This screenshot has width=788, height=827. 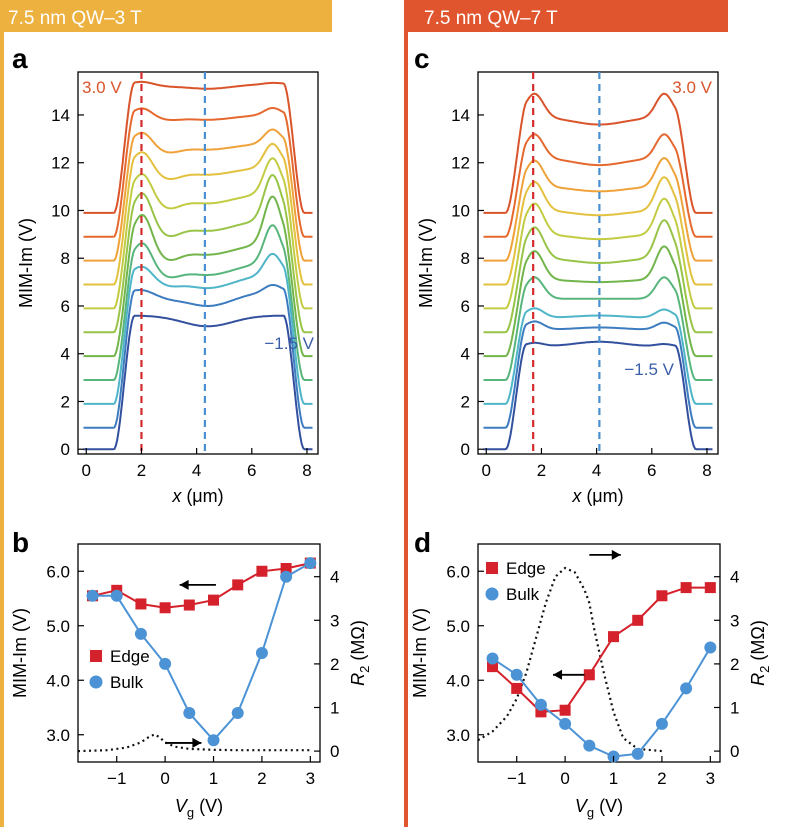 I want to click on r2-dotted-curve, so click(x=569, y=659).